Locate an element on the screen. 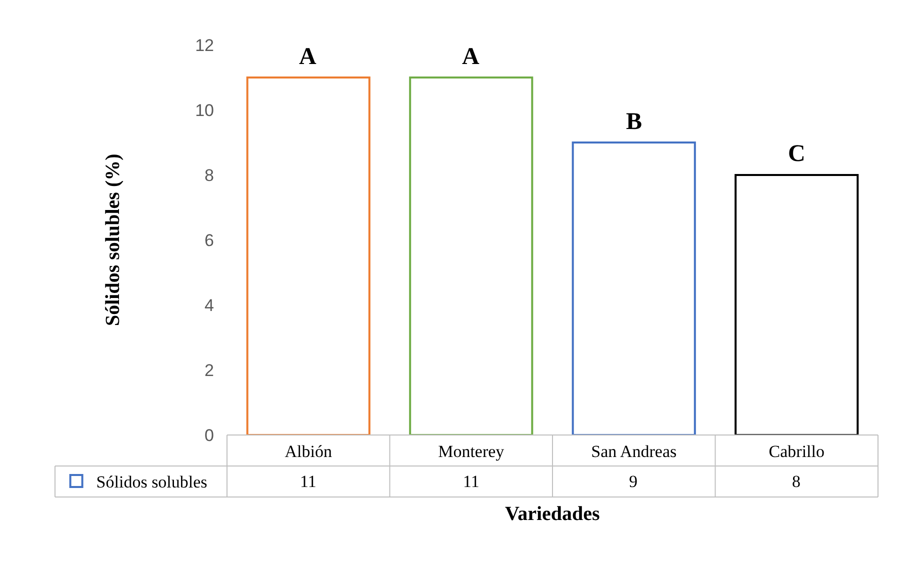 The height and width of the screenshot is (562, 902). legend-label: Sólidos solubles is located at coordinates (152, 482).